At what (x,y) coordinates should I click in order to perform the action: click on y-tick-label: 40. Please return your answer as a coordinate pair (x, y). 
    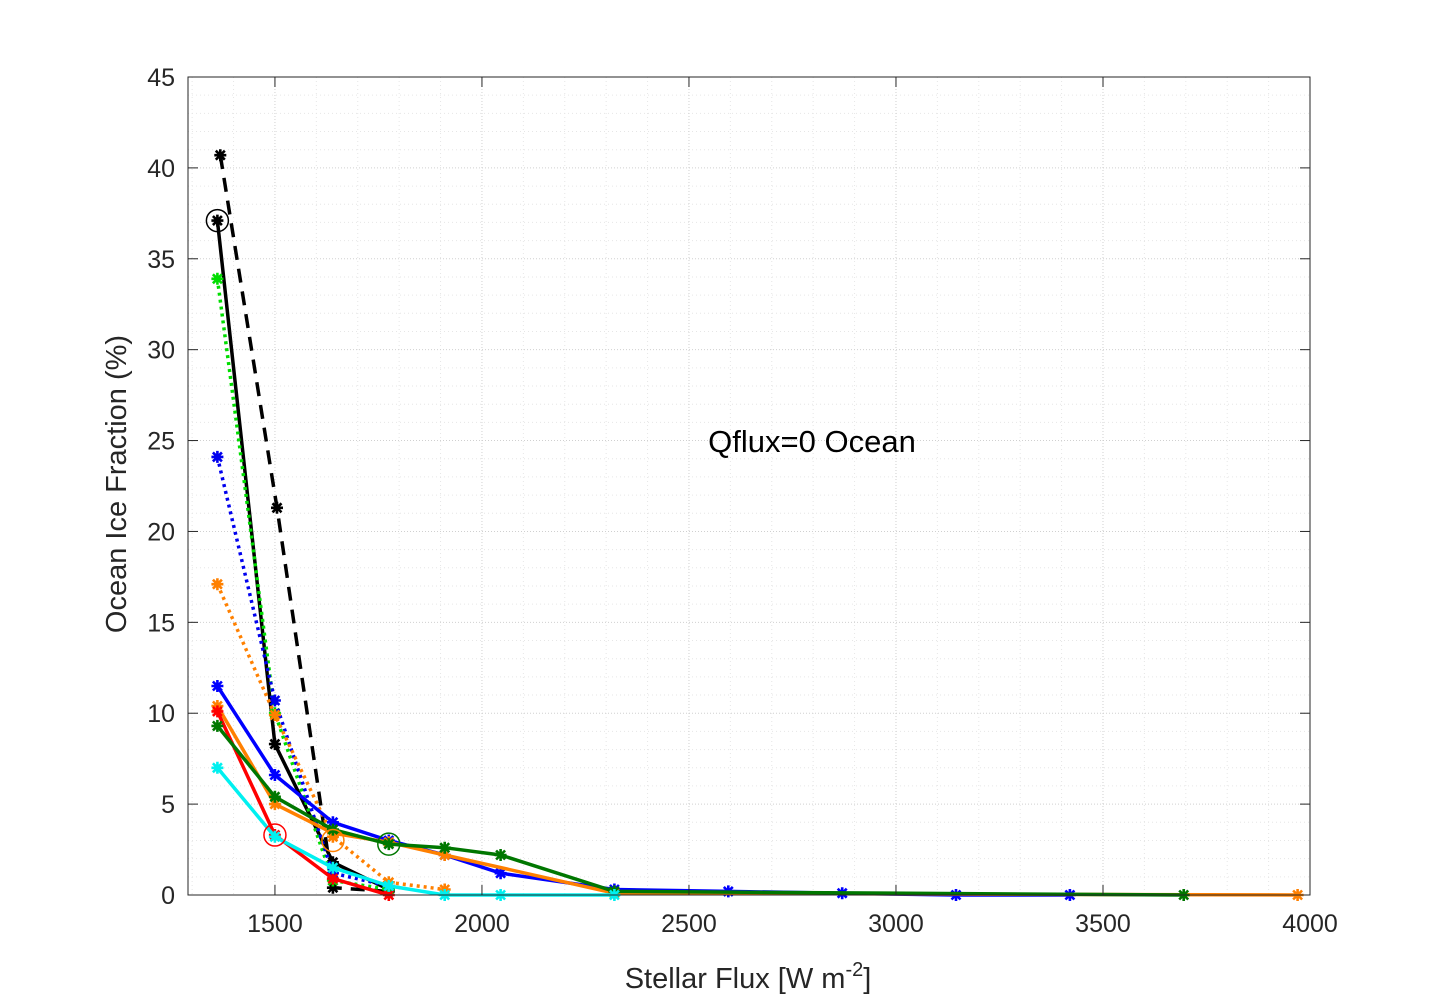
    Looking at the image, I should click on (161, 169).